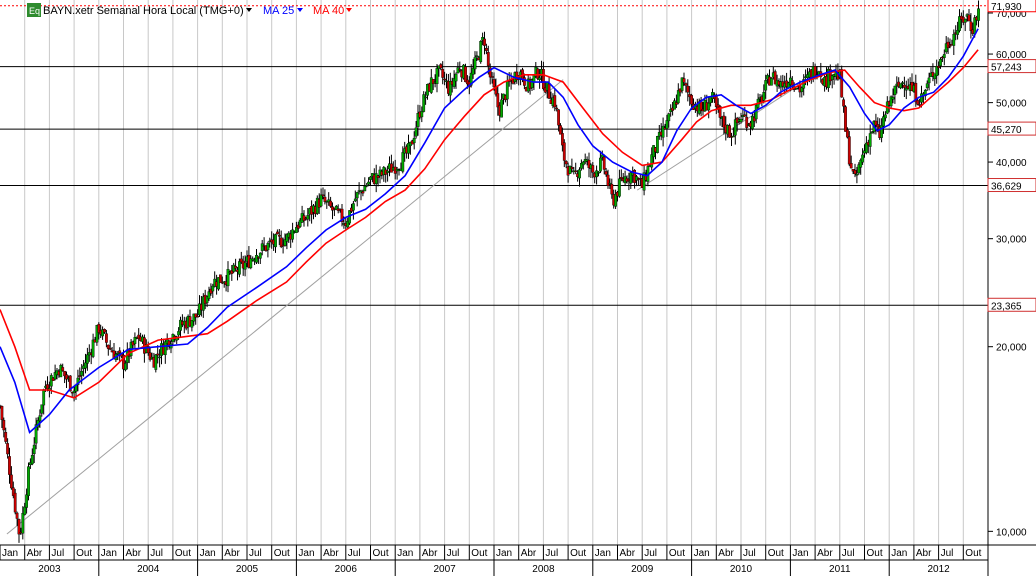 The image size is (1036, 576). What do you see at coordinates (148, 569) in the screenshot?
I see `year-label: 2004` at bounding box center [148, 569].